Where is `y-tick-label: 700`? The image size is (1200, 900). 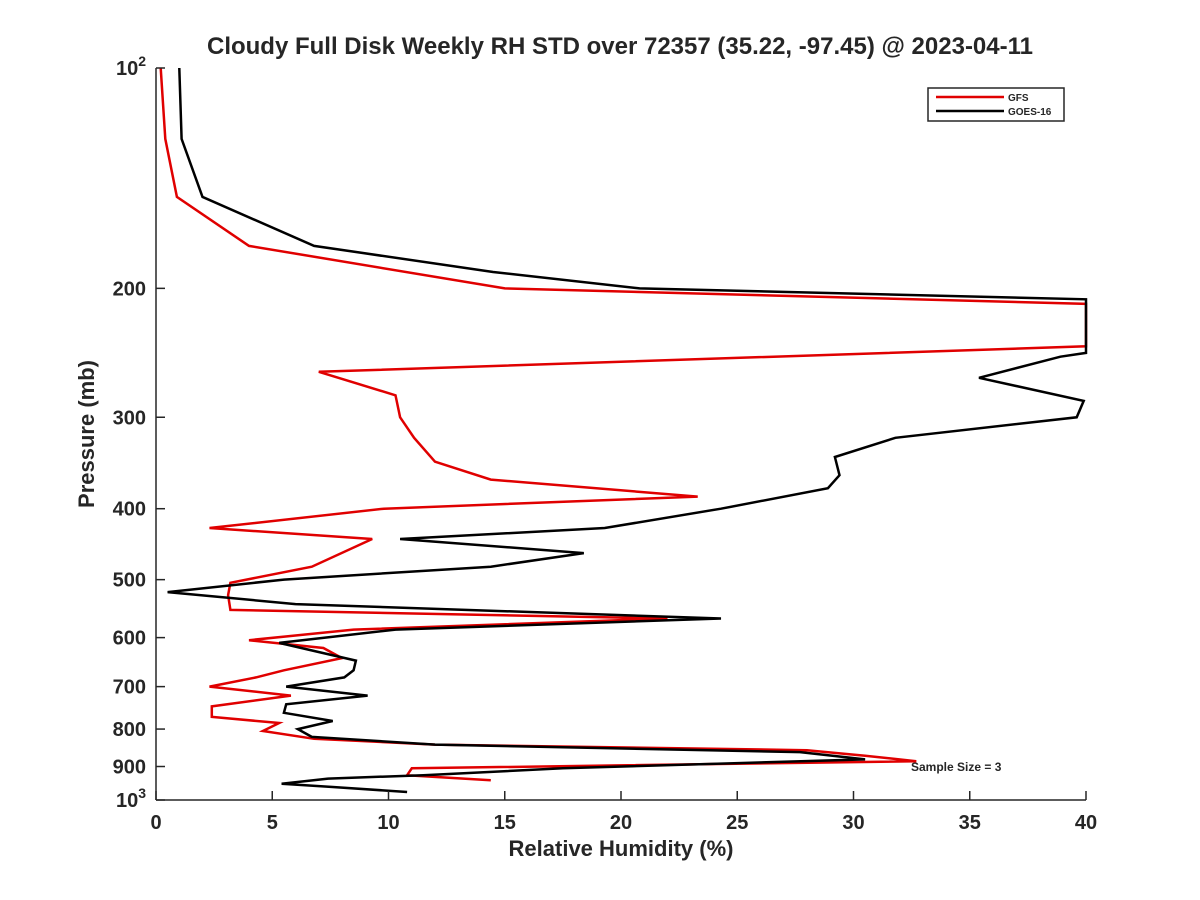
y-tick-label: 700 is located at coordinates (129, 688).